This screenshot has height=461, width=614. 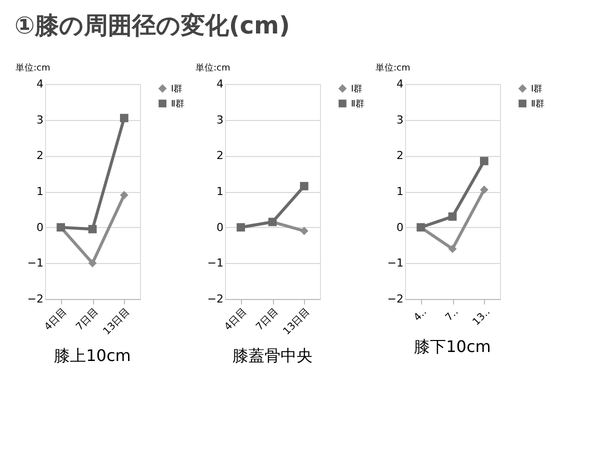 I want to click on x-tick-label: 4‥, so click(x=421, y=315).